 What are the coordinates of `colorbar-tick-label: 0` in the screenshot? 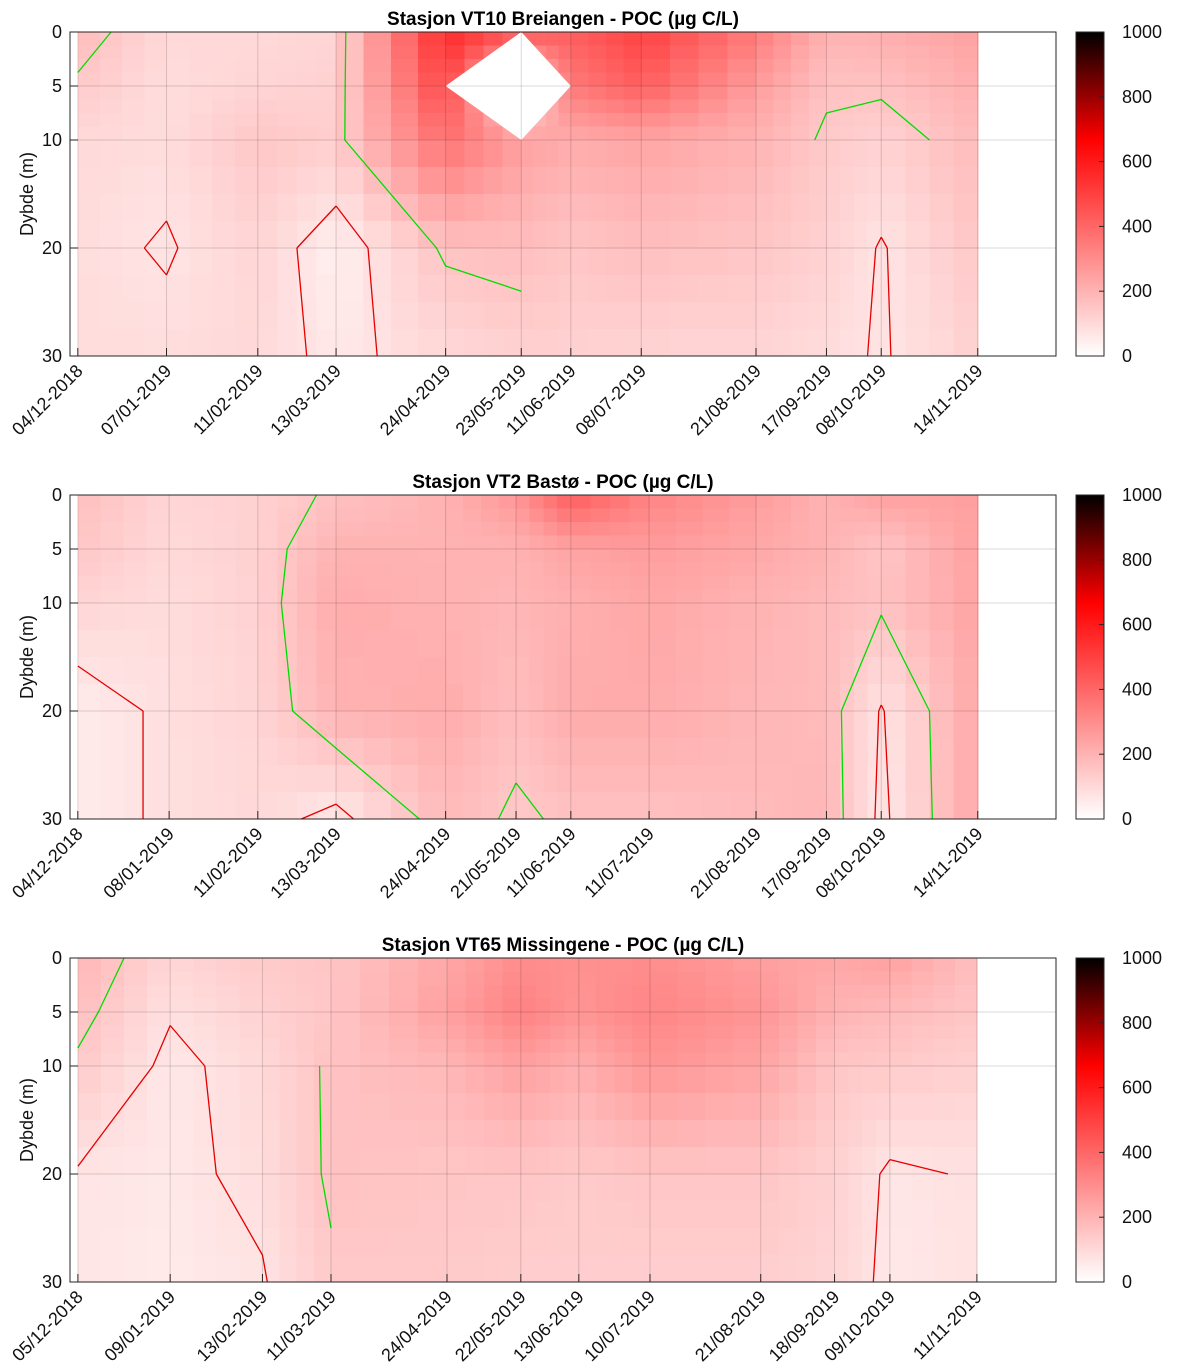 It's located at (1127, 819).